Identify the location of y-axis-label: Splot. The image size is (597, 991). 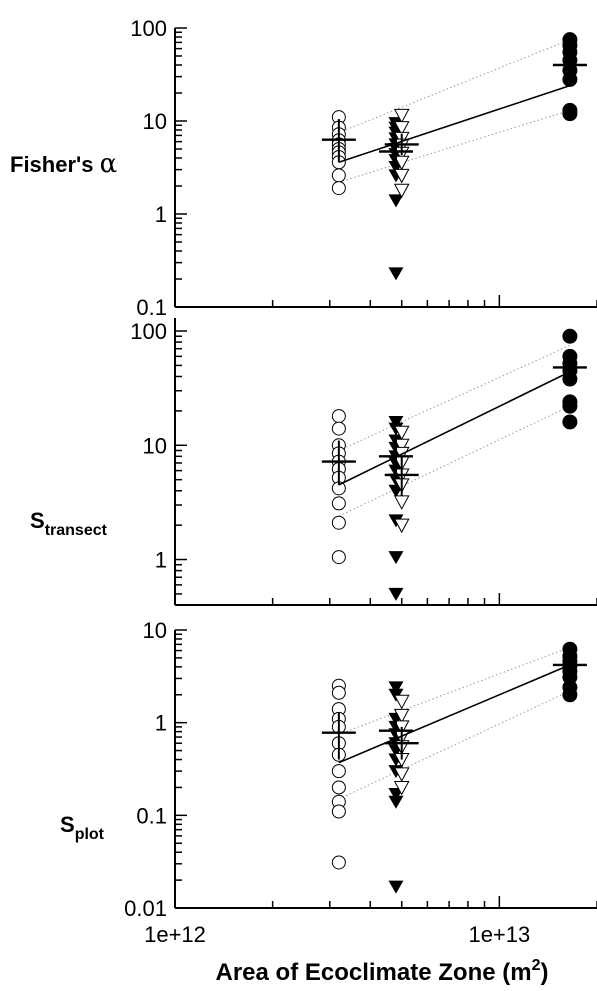
(82, 827).